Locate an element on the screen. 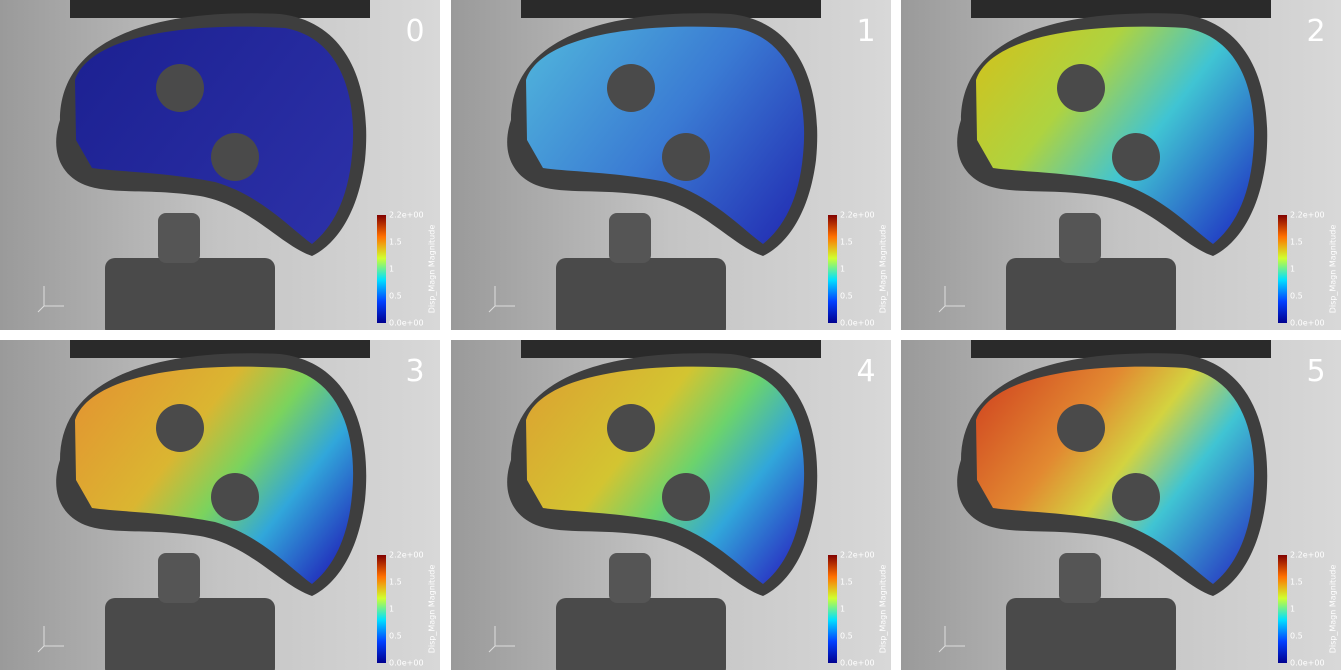 This screenshot has height=670, width=1341. panel-label: 3 is located at coordinates (414, 371).